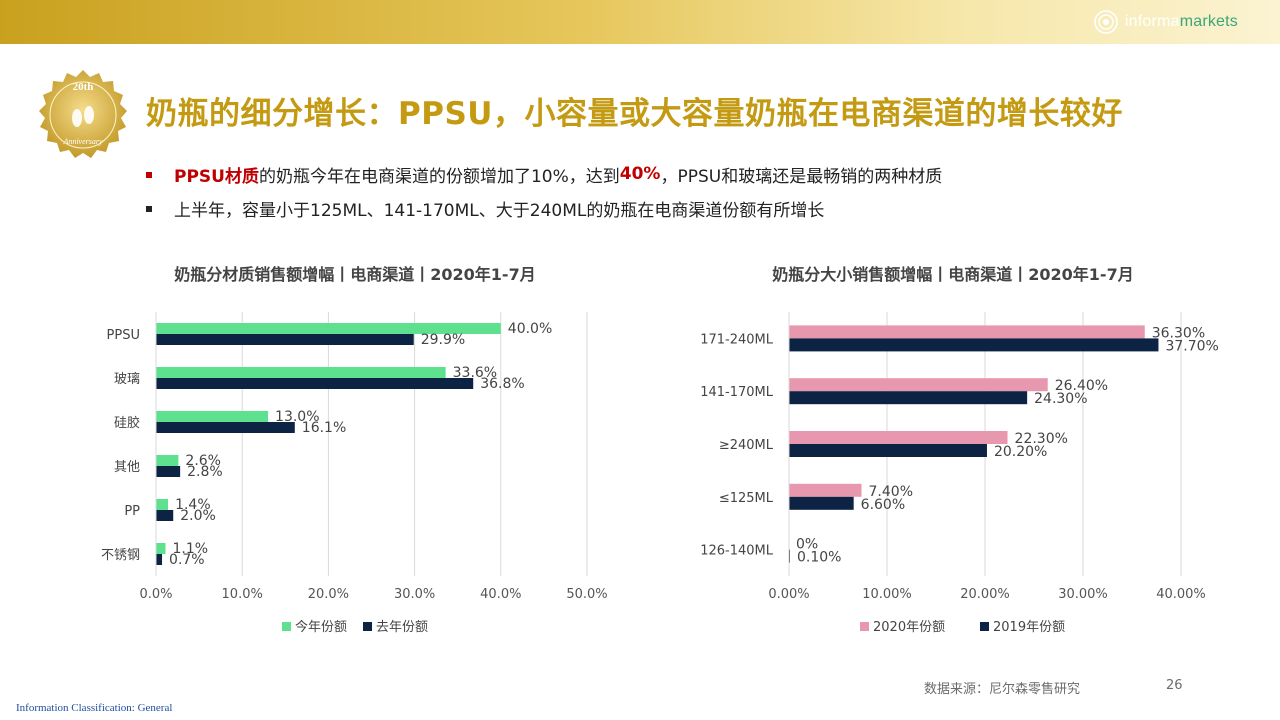 Image resolution: width=1280 pixels, height=720 pixels. What do you see at coordinates (83, 87) in the screenshot?
I see `svg-text: 20th` at bounding box center [83, 87].